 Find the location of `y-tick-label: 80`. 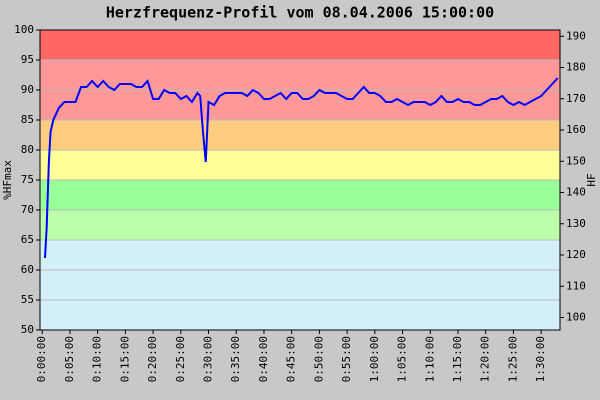

y-tick-label: 80 is located at coordinates (27, 149).